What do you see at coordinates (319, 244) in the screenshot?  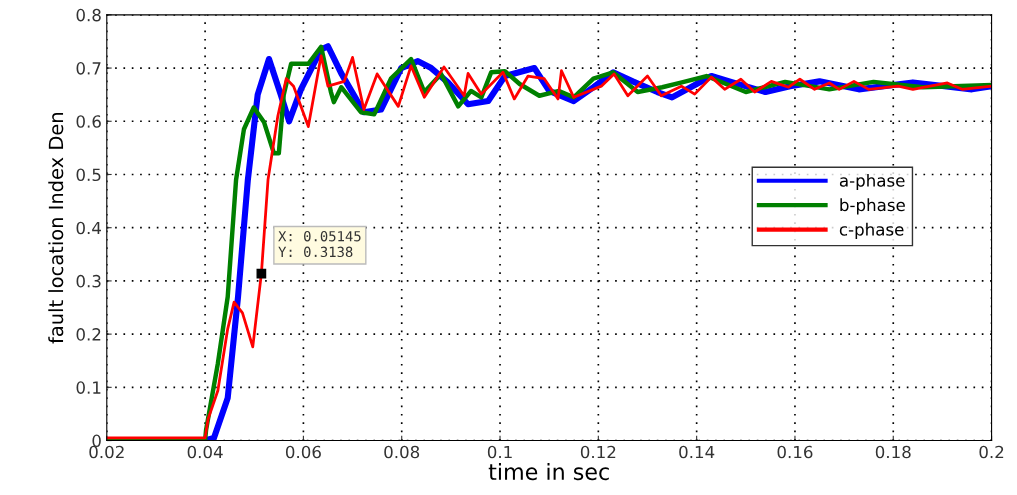 I see `annotation: X: 0.05145 Y: 0.3138` at bounding box center [319, 244].